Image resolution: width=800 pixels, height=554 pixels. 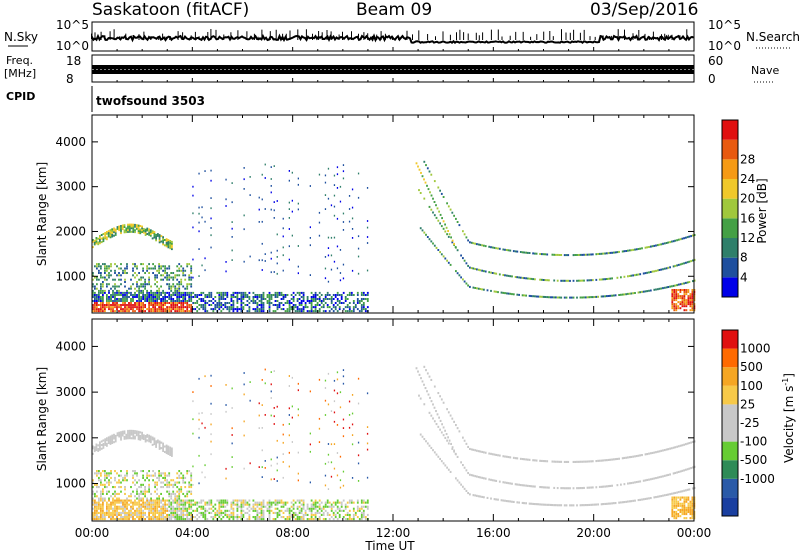 What do you see at coordinates (690, 298) in the screenshot?
I see `power-cell-2063` at bounding box center [690, 298].